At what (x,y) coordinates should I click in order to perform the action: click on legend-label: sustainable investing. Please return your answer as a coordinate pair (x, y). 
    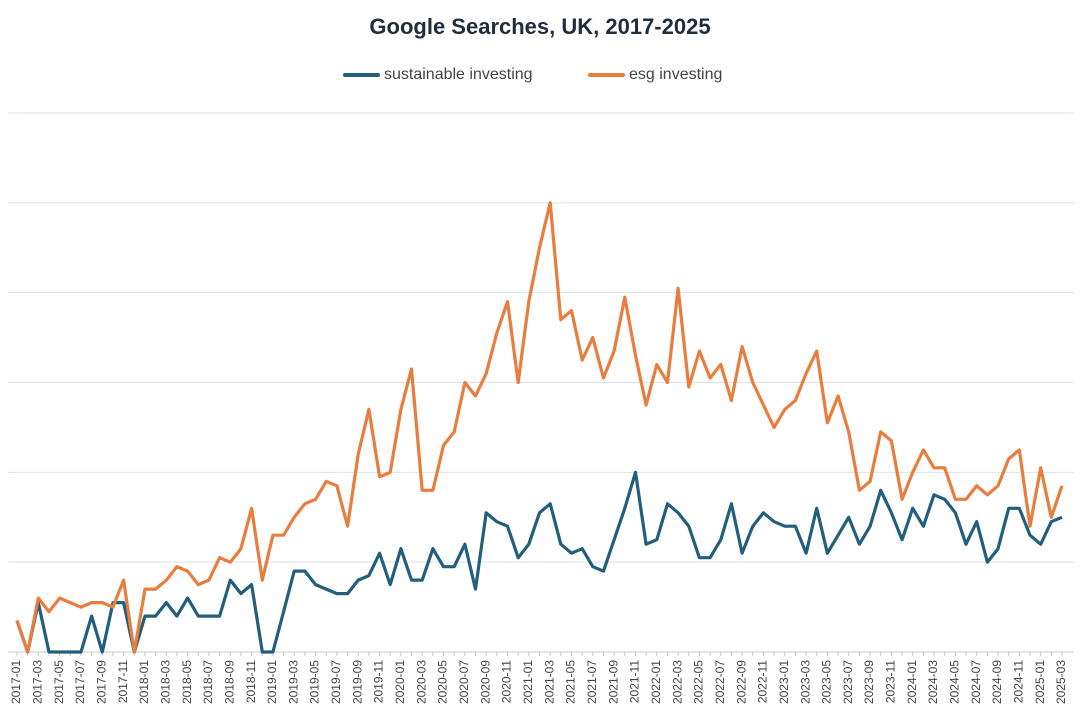
    Looking at the image, I should click on (458, 74).